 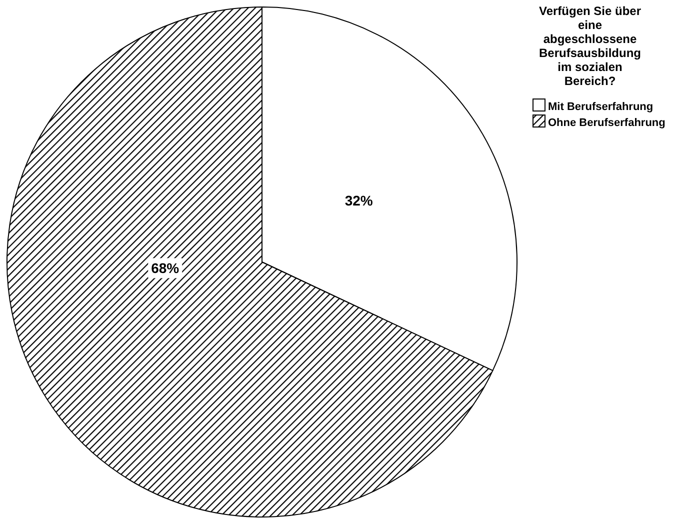 I want to click on legend-label: Ohne Berufserfahrung, so click(x=607, y=123).